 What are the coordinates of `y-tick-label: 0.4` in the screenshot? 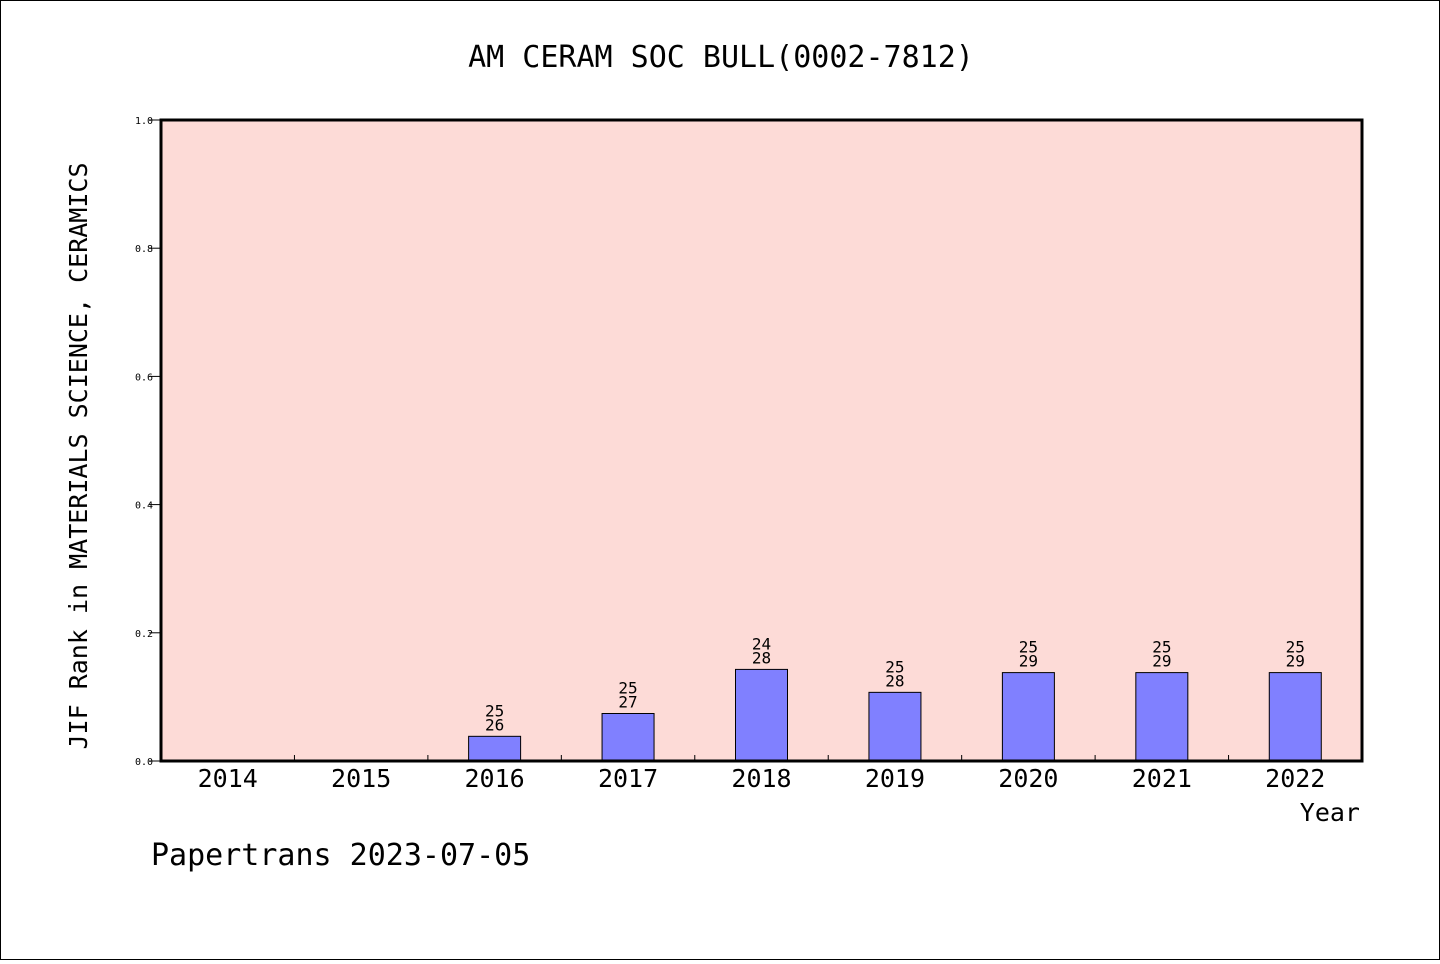 It's located at (144, 506).